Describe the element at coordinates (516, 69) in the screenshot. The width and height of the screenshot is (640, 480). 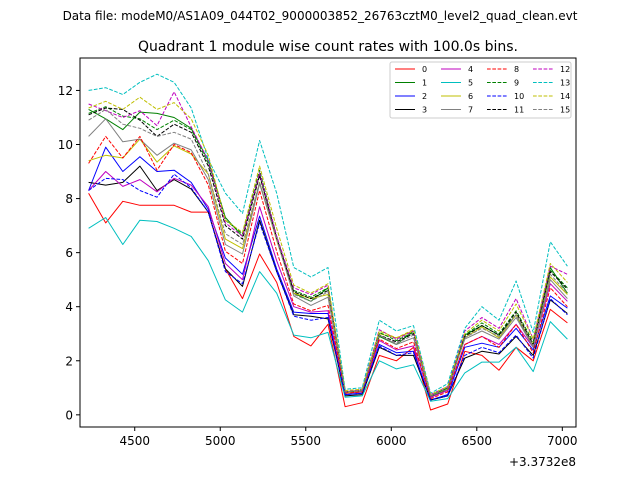
I see `legend-label-8: 8` at that location.